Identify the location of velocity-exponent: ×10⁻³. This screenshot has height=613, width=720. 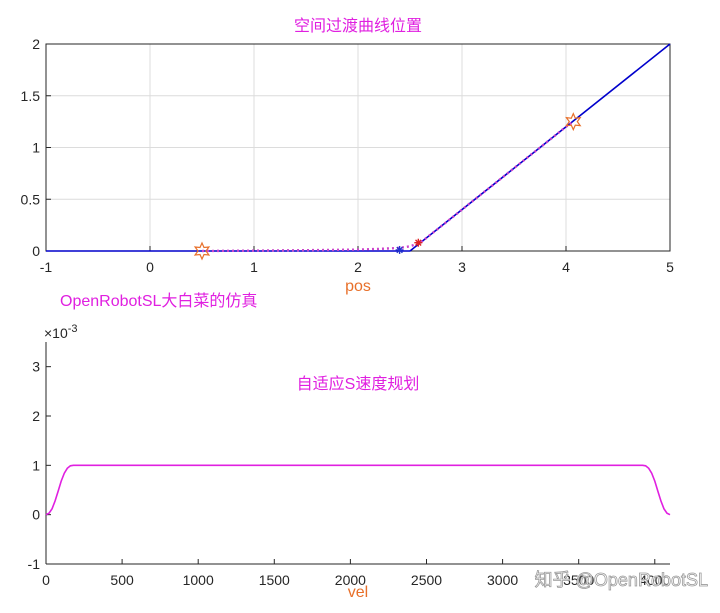
(61, 332).